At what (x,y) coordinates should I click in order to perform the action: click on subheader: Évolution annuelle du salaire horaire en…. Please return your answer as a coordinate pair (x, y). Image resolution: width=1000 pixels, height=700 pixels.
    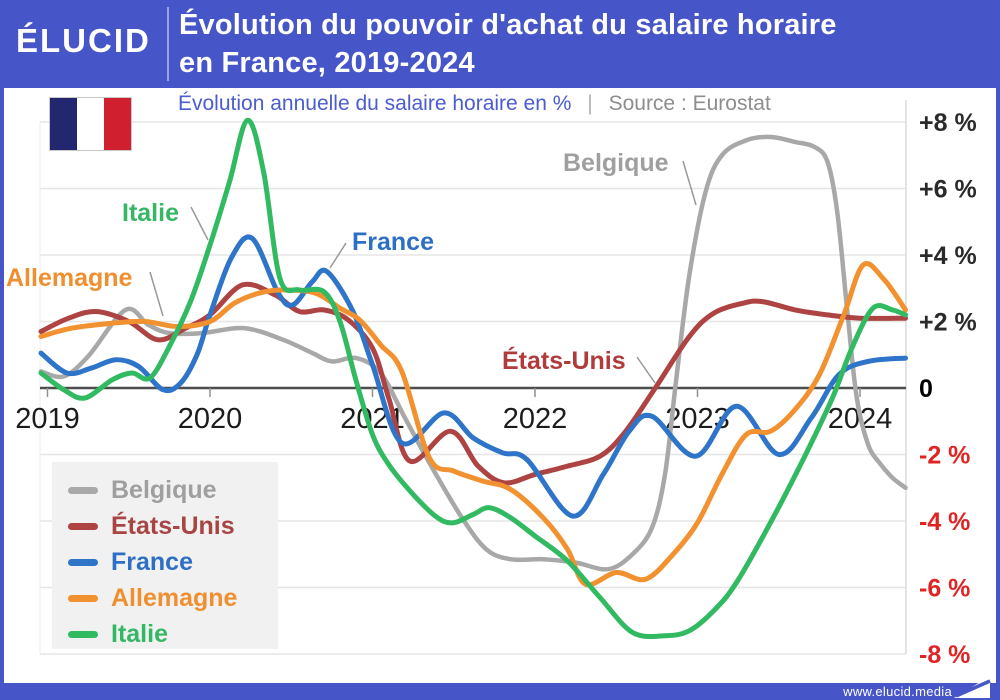
    Looking at the image, I should click on (578, 106).